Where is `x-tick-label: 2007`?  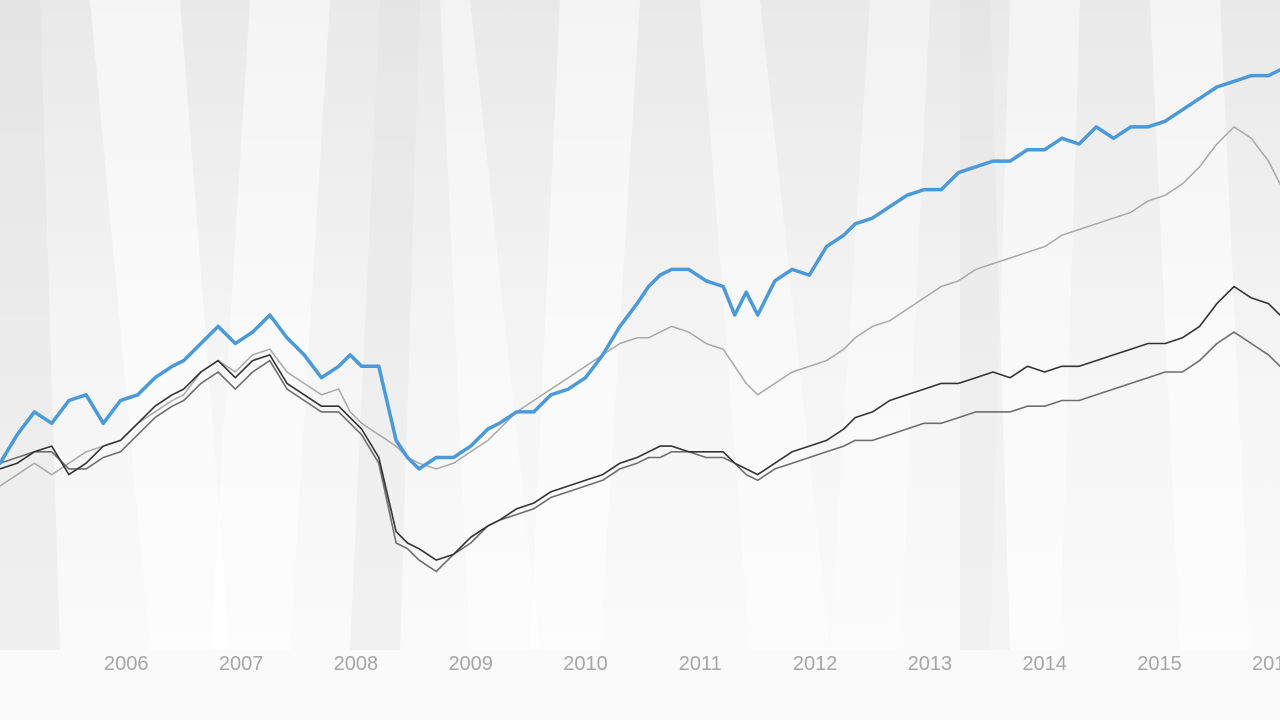
x-tick-label: 2007 is located at coordinates (241, 664).